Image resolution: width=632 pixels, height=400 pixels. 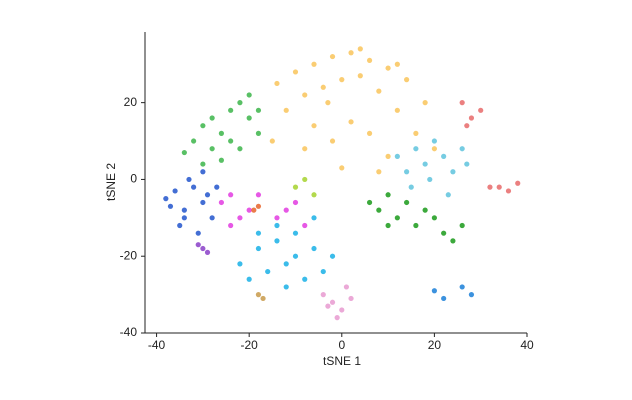 I want to click on y-tick-label: 0, so click(x=133, y=179).